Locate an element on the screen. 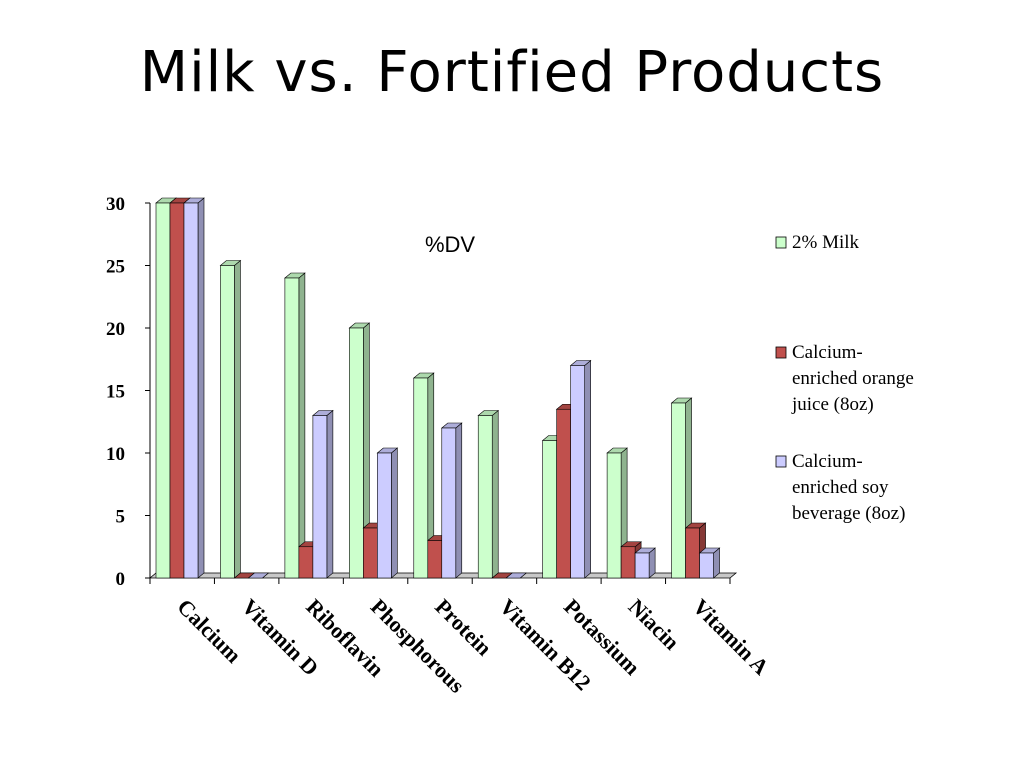 The width and height of the screenshot is (1024, 768). y-tick-label: 25 is located at coordinates (115, 267).